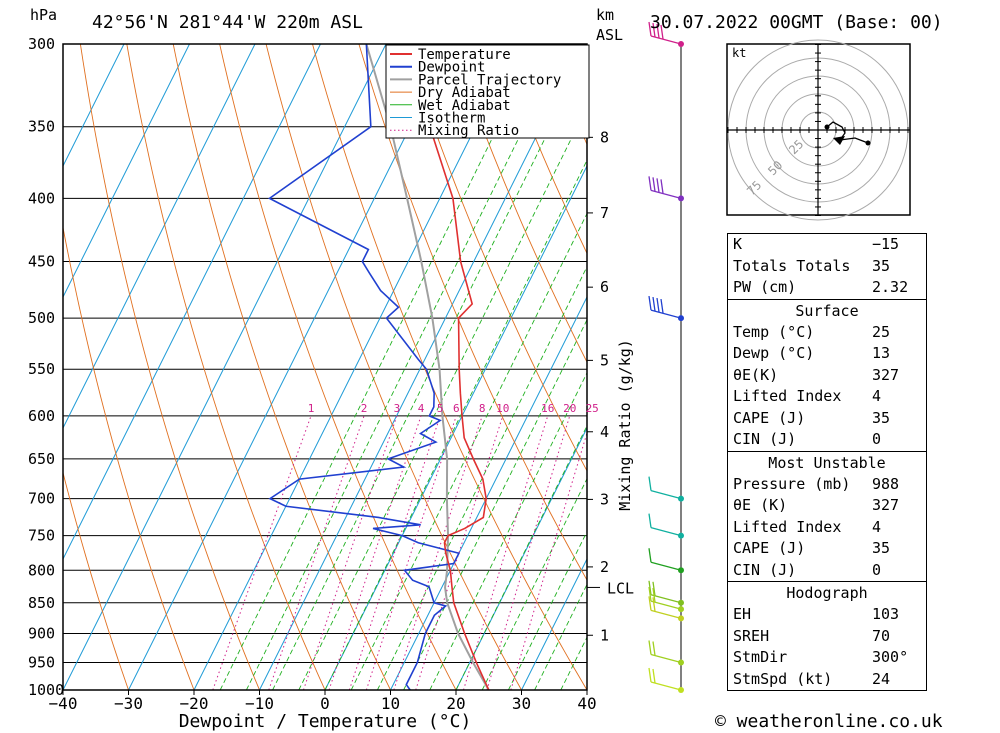  What do you see at coordinates (604, 432) in the screenshot?
I see `km-tick-label: 4` at bounding box center [604, 432].